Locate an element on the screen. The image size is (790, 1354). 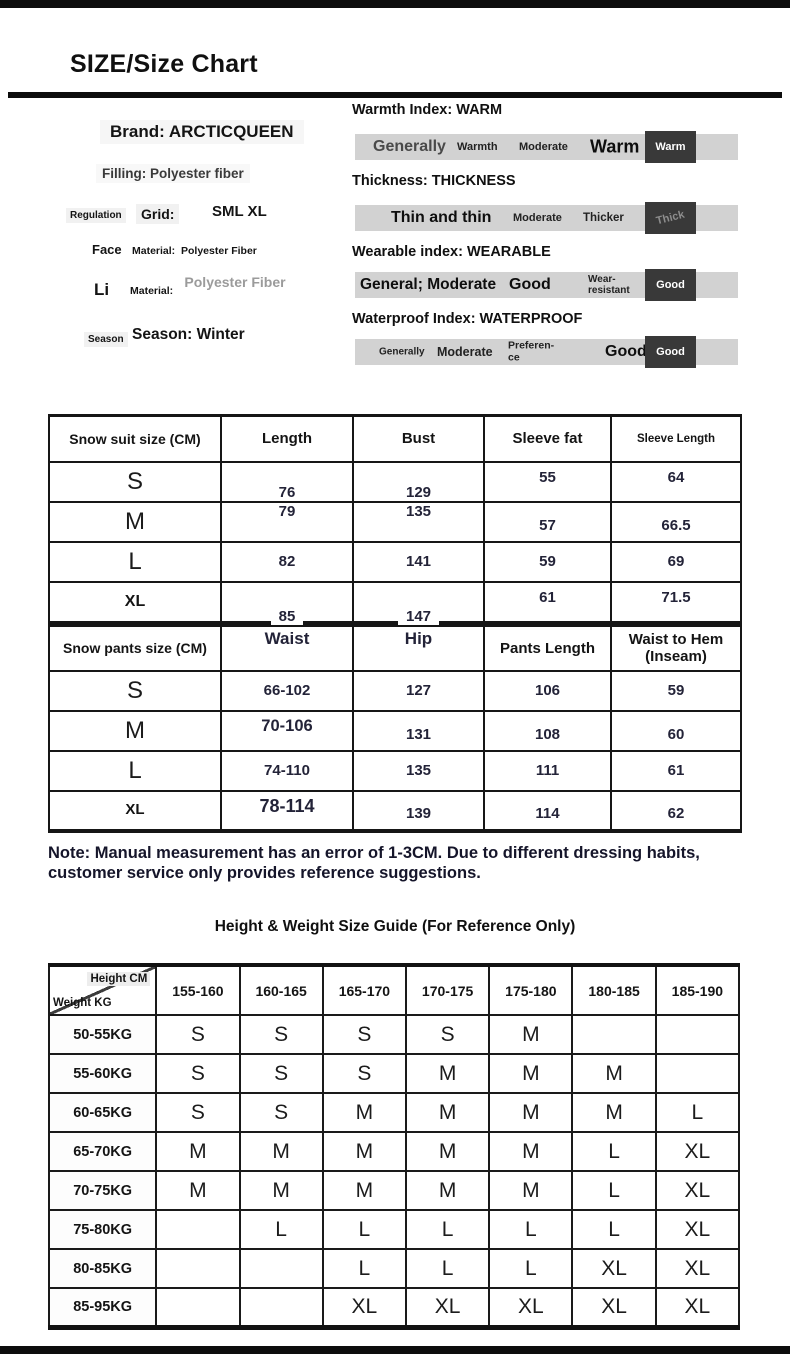
suit-xl-length: 85 is located at coordinates (287, 616).